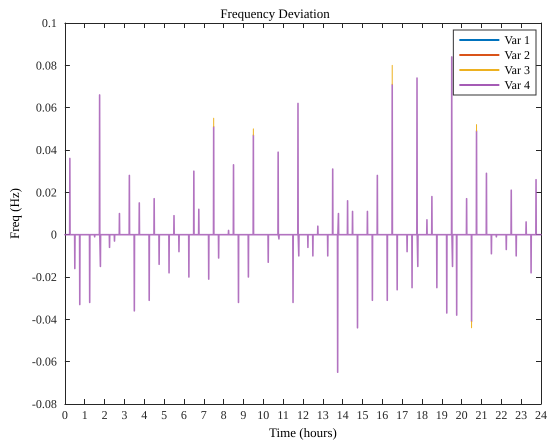 This screenshot has height=446, width=550. What do you see at coordinates (183, 415) in the screenshot?
I see `x-tick-label: 6` at bounding box center [183, 415].